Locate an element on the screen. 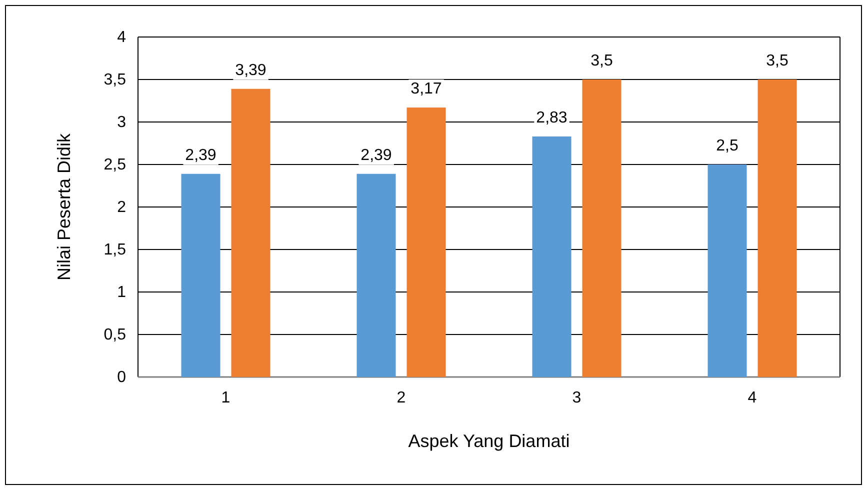  y-tick-label: 3 is located at coordinates (121, 123).